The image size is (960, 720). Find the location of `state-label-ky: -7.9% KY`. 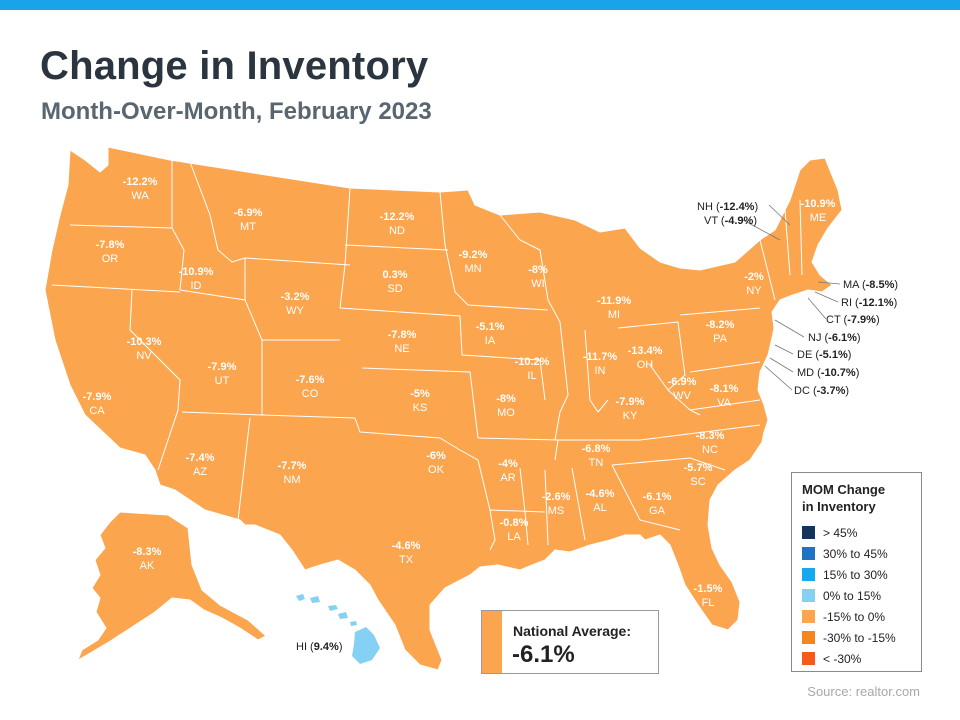

state-label-ky: -7.9% KY is located at coordinates (630, 409).